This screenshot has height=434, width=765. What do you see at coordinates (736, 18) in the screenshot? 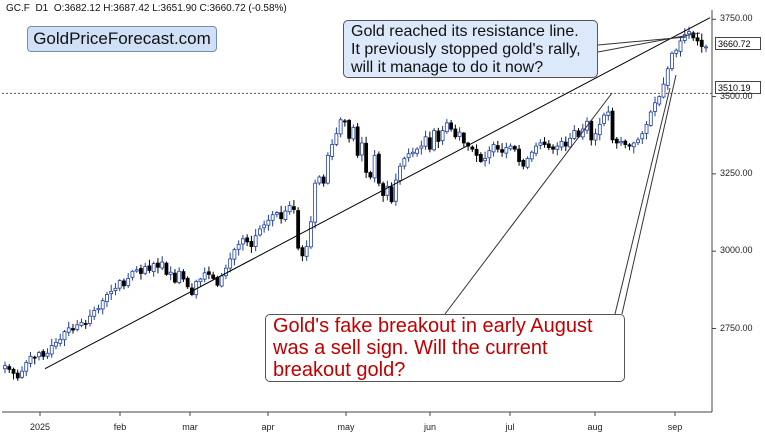
I see `y-tick-label: 3750.00` at bounding box center [736, 18].